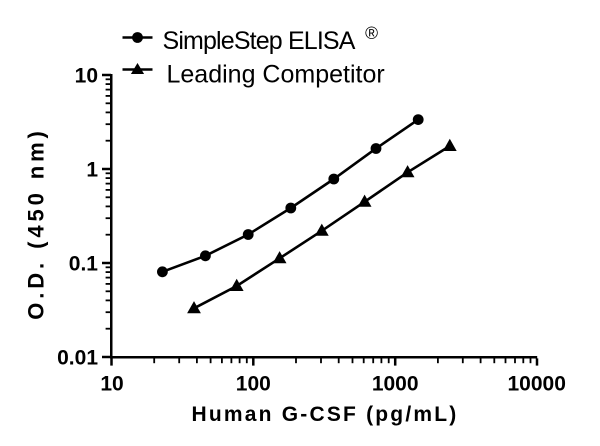  What do you see at coordinates (36, 223) in the screenshot?
I see `svg-text: O.D. (450 nm)` at bounding box center [36, 223].